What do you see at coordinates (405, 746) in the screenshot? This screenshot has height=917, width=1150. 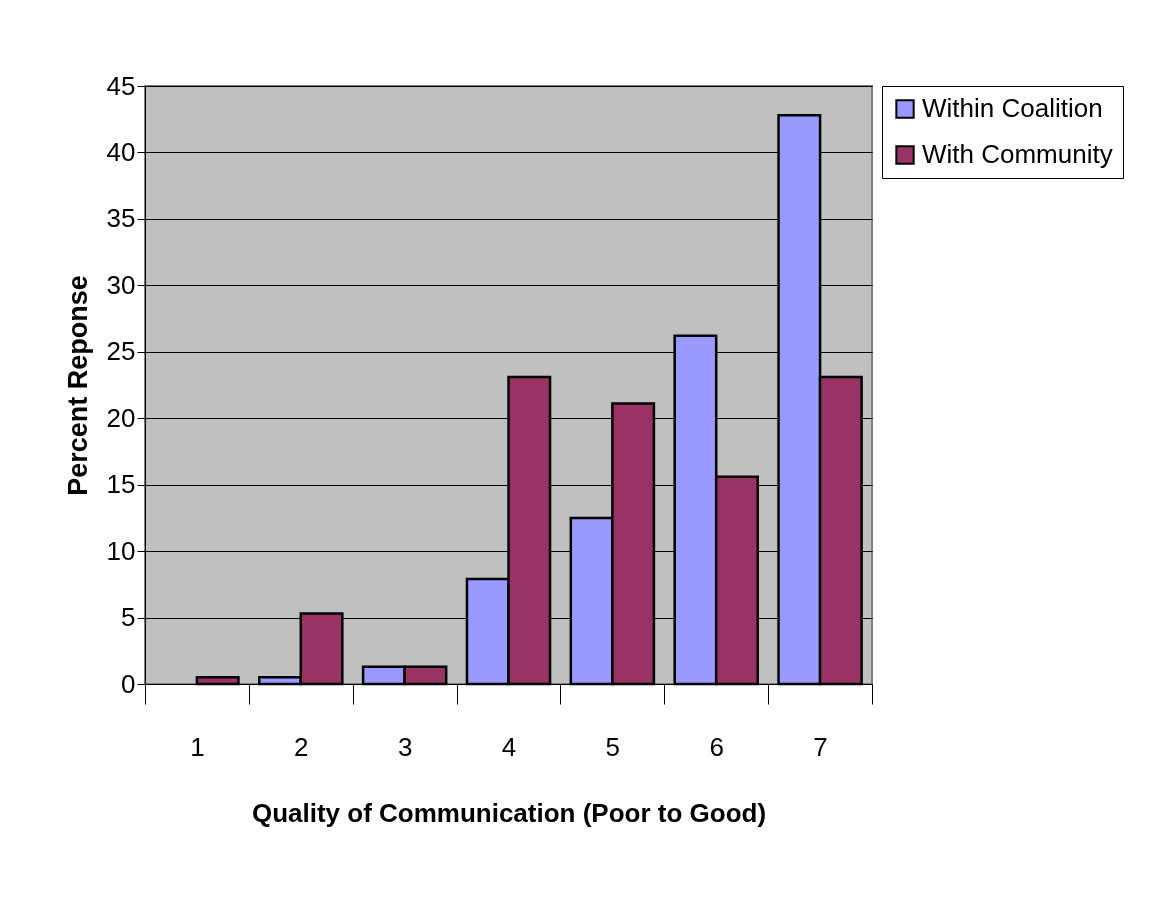 I see `x-tick-label: 3` at bounding box center [405, 746].